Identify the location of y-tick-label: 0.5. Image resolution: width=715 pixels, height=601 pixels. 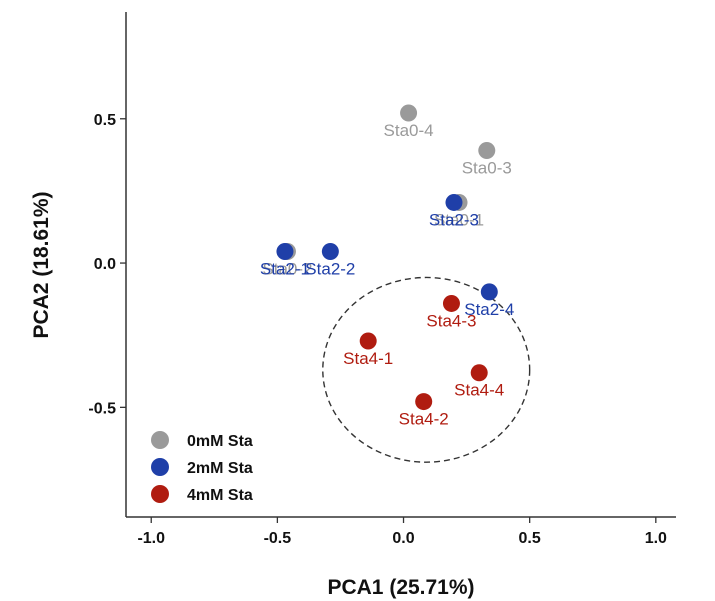
(105, 120).